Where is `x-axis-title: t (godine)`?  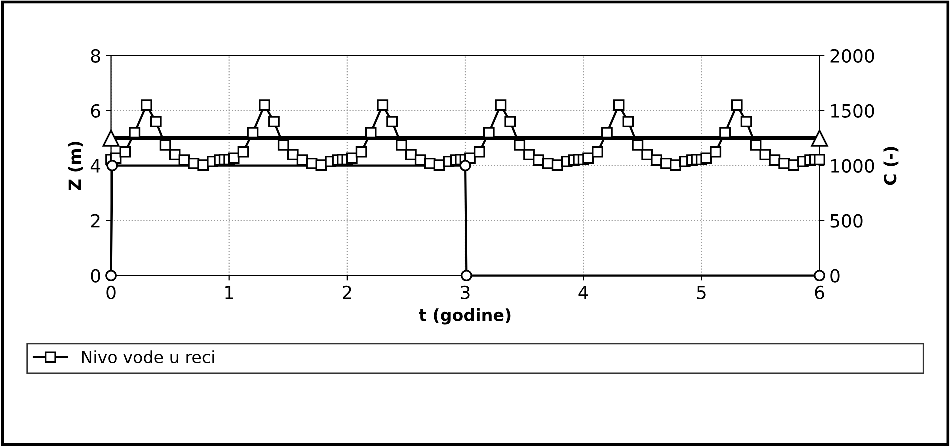 x-axis-title: t (godine) is located at coordinates (465, 316).